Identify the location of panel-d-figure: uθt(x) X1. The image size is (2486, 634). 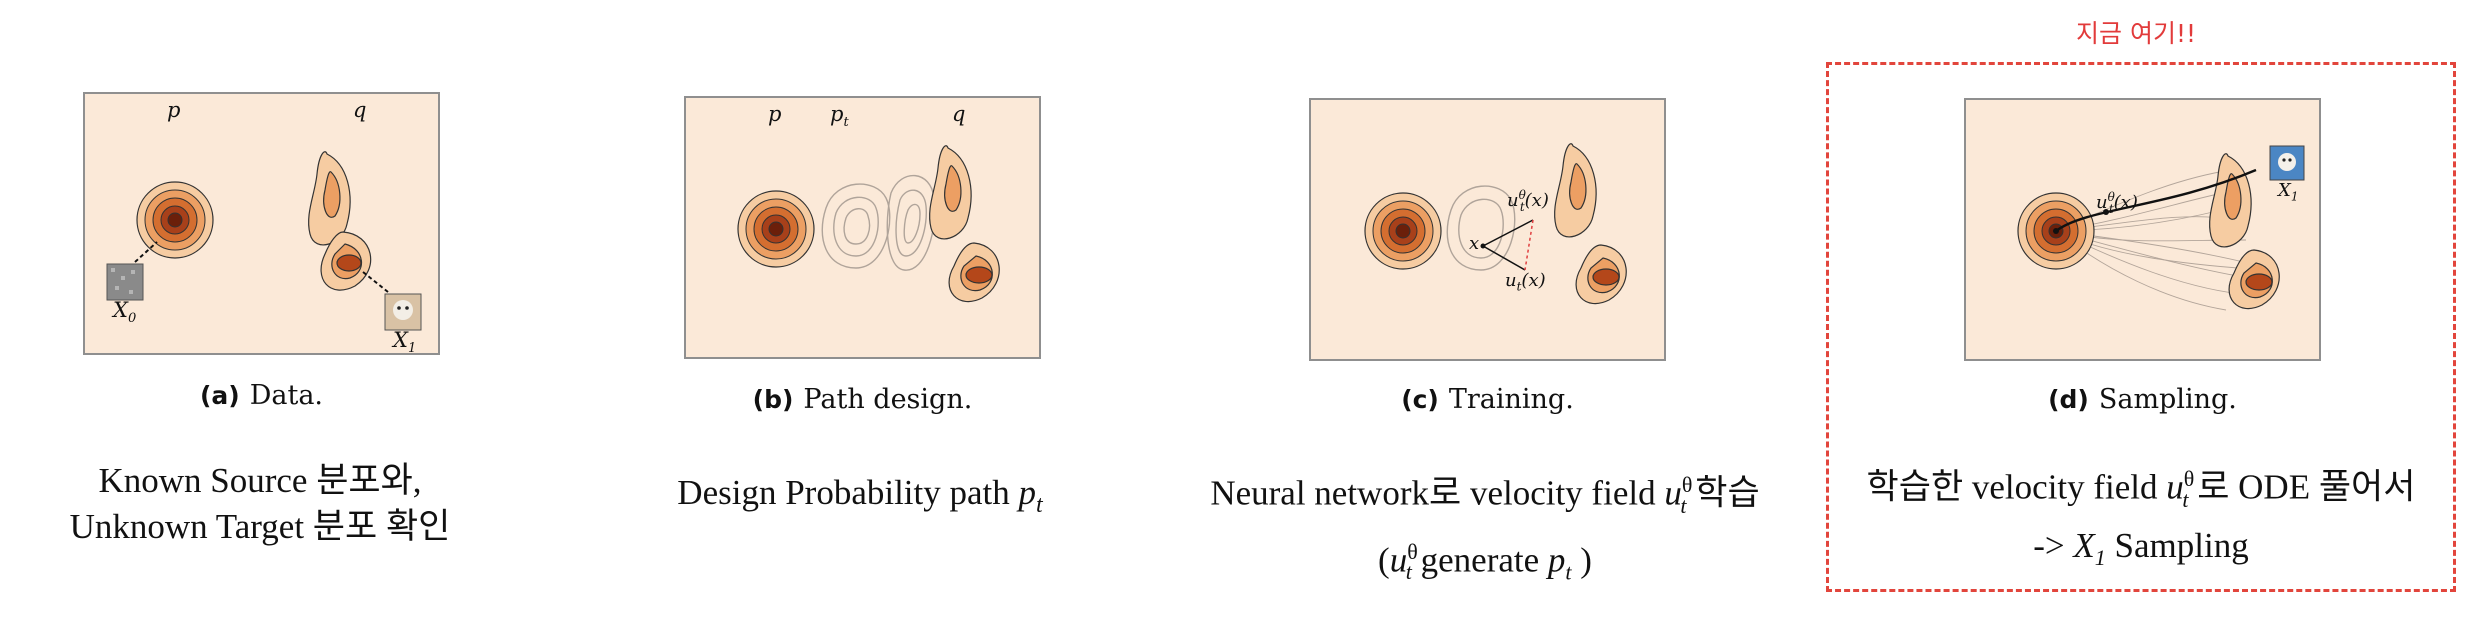
(2142, 229).